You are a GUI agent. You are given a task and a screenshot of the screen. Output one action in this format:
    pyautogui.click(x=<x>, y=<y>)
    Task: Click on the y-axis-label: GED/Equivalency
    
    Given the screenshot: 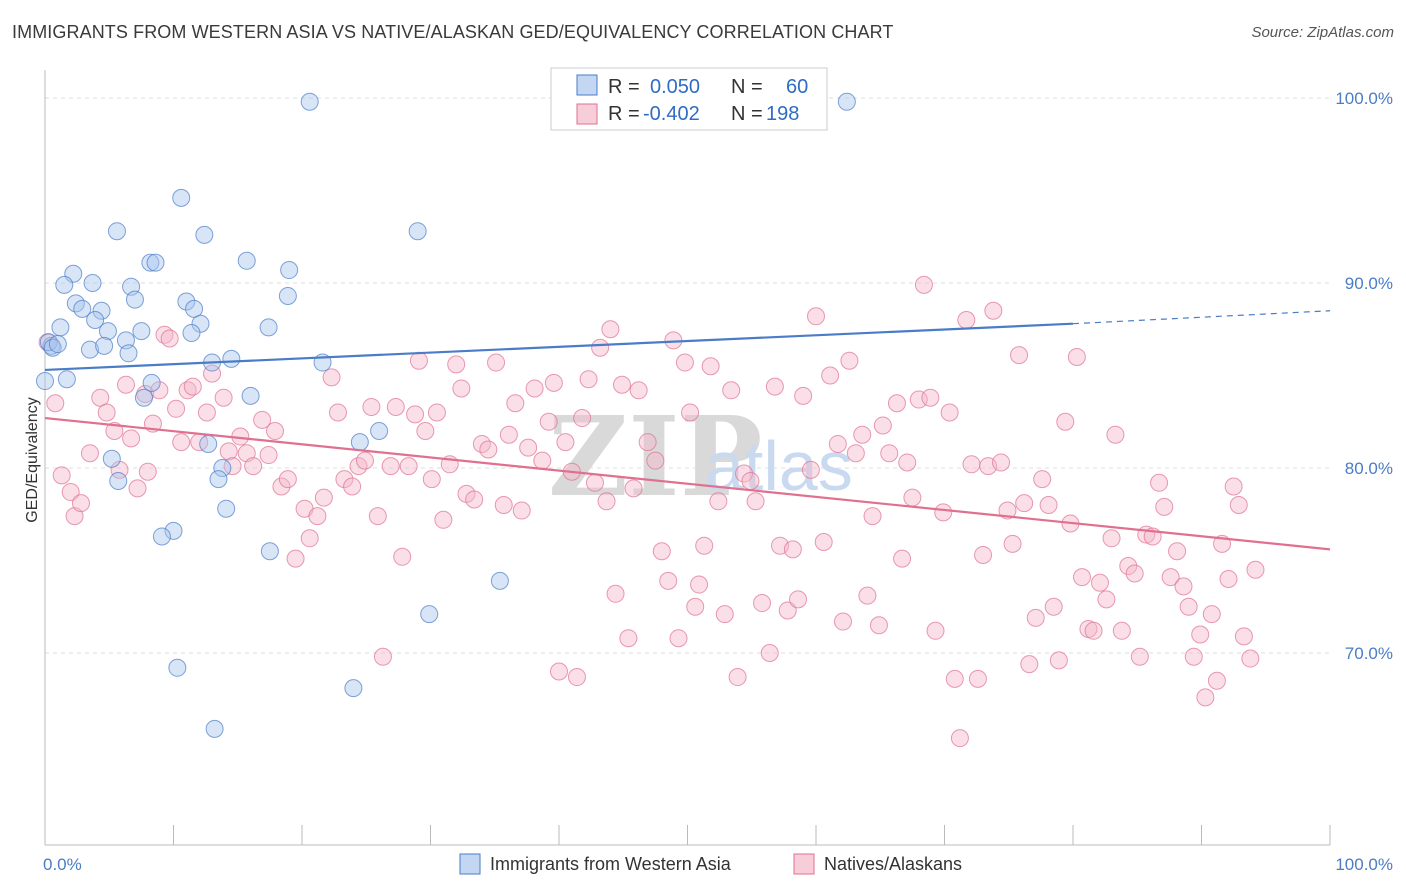 What is the action you would take?
    pyautogui.click(x=32, y=459)
    